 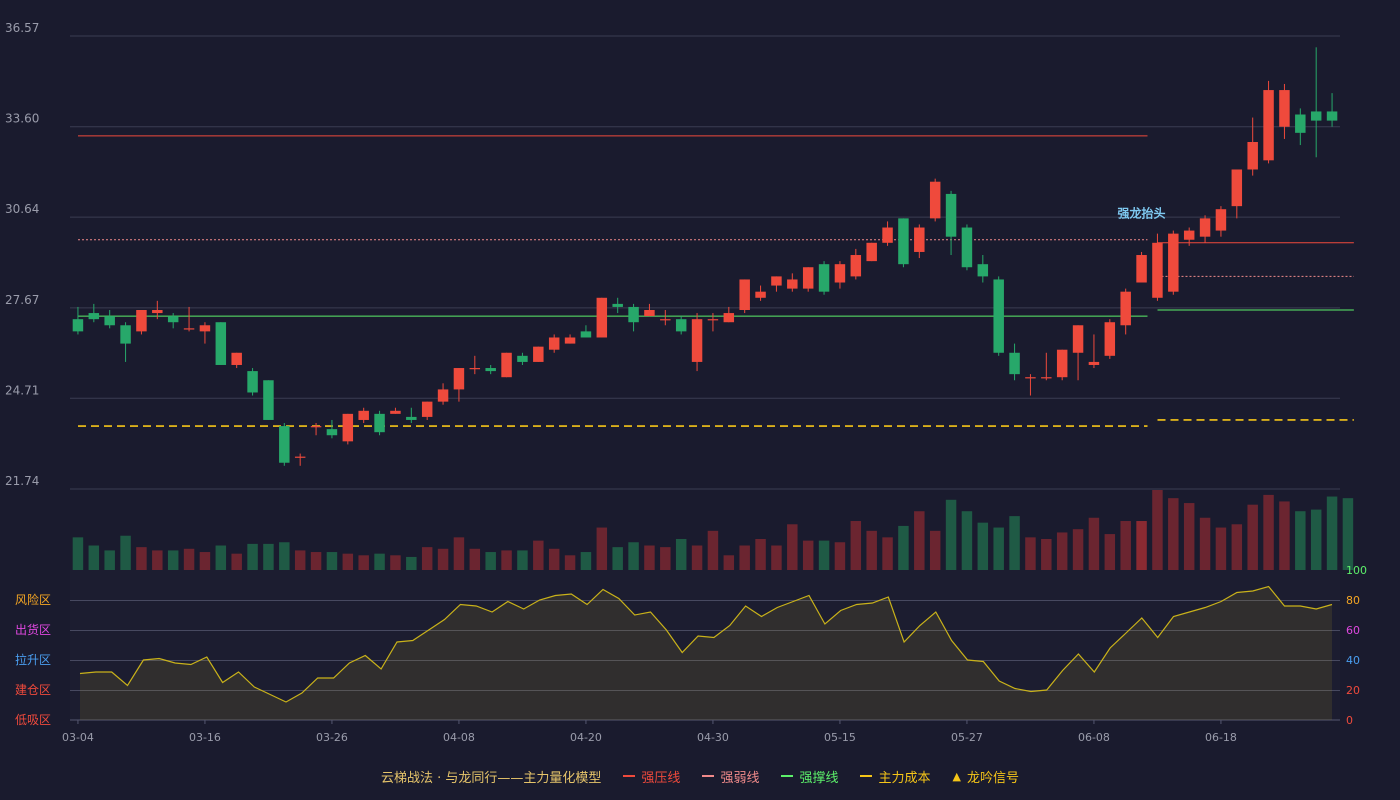 What do you see at coordinates (1221, 737) in the screenshot?
I see `x-tick-label: 06-18` at bounding box center [1221, 737].